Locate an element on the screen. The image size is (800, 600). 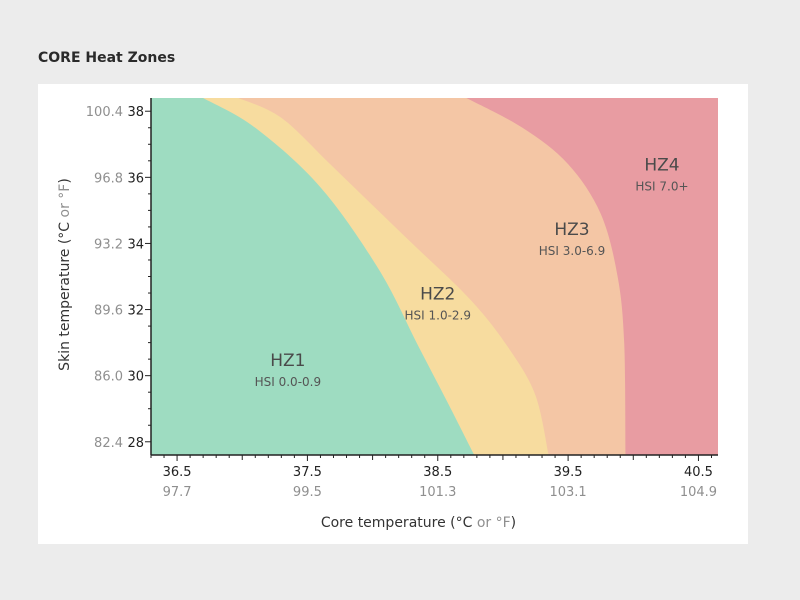
y-tick-label-c: 34 is located at coordinates (135, 244).